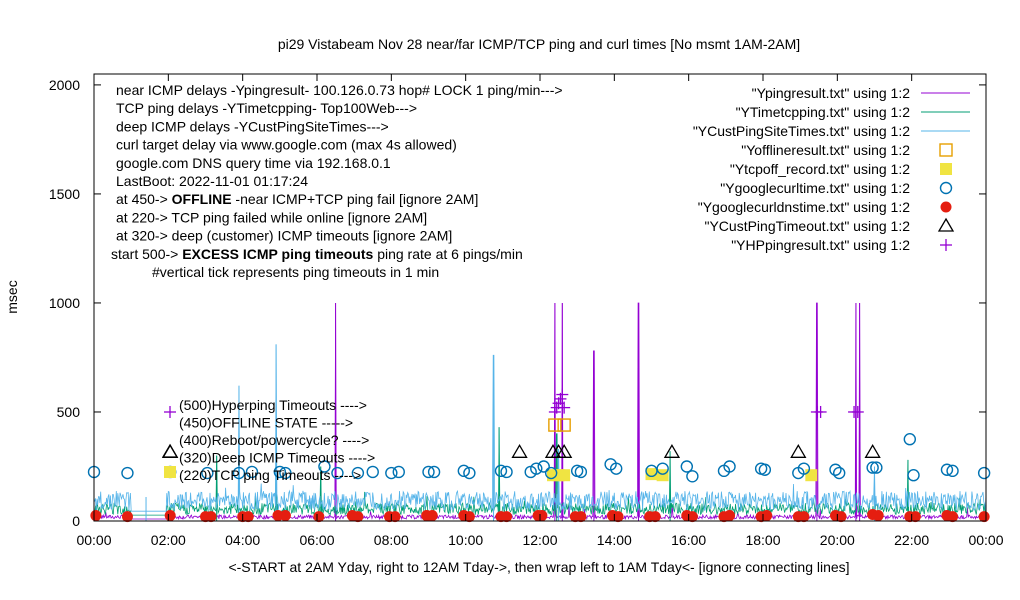  What do you see at coordinates (242, 540) in the screenshot?
I see `x-tick-label: 04:00` at bounding box center [242, 540].